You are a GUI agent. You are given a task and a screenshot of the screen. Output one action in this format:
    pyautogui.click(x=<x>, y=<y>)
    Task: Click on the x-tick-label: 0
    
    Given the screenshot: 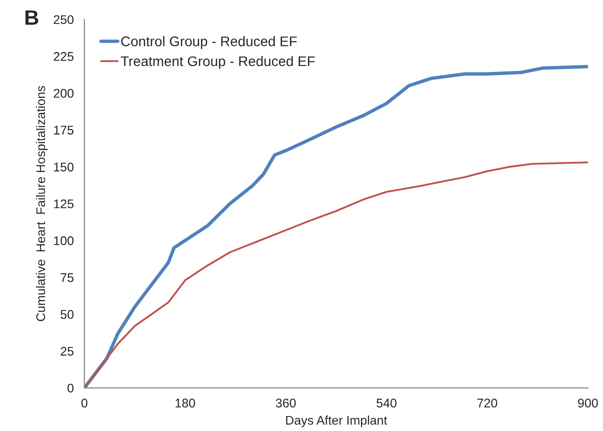 What is the action you would take?
    pyautogui.click(x=84, y=403)
    